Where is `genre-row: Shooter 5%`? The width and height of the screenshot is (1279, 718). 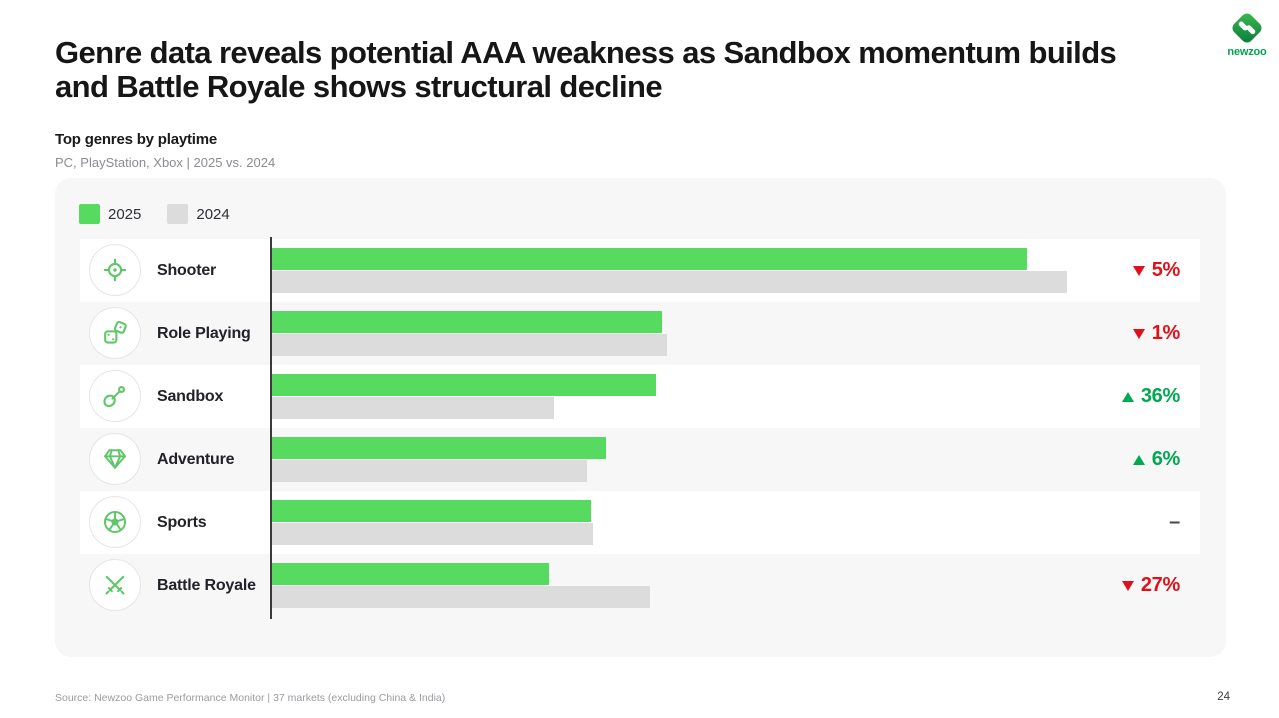
genre-row: Shooter 5% is located at coordinates (640, 270).